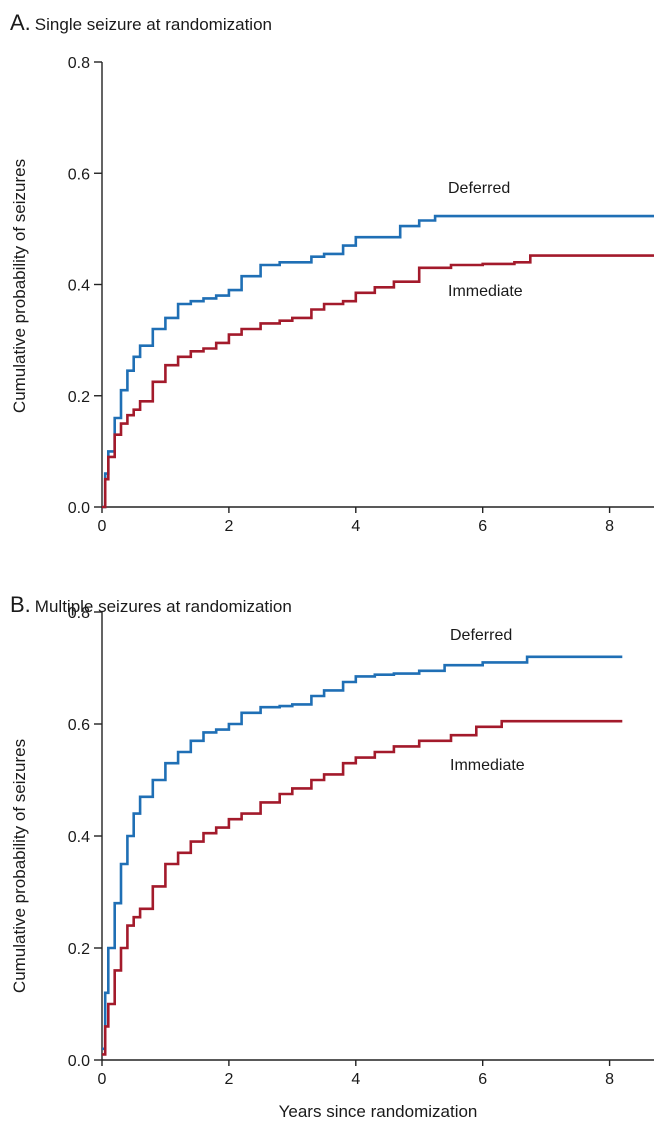  Describe the element at coordinates (481, 635) in the screenshot. I see `panel-b-label-deferred: Deferred` at that location.